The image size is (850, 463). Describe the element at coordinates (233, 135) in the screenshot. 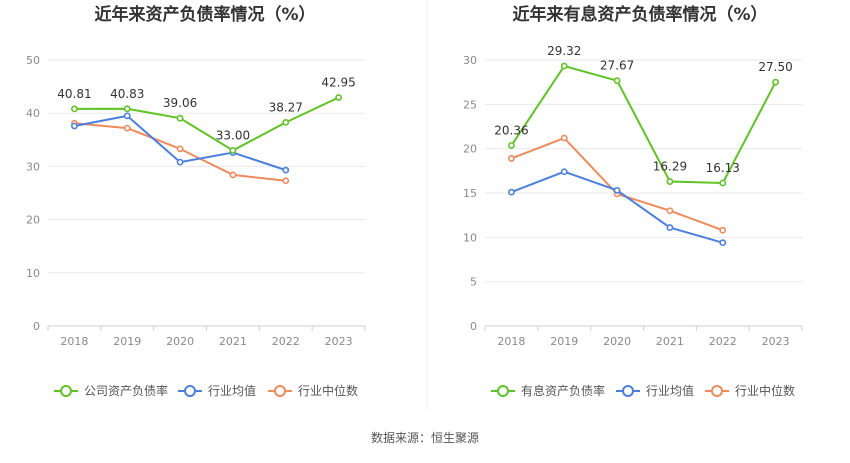

I see `data-label: 33.00` at that location.